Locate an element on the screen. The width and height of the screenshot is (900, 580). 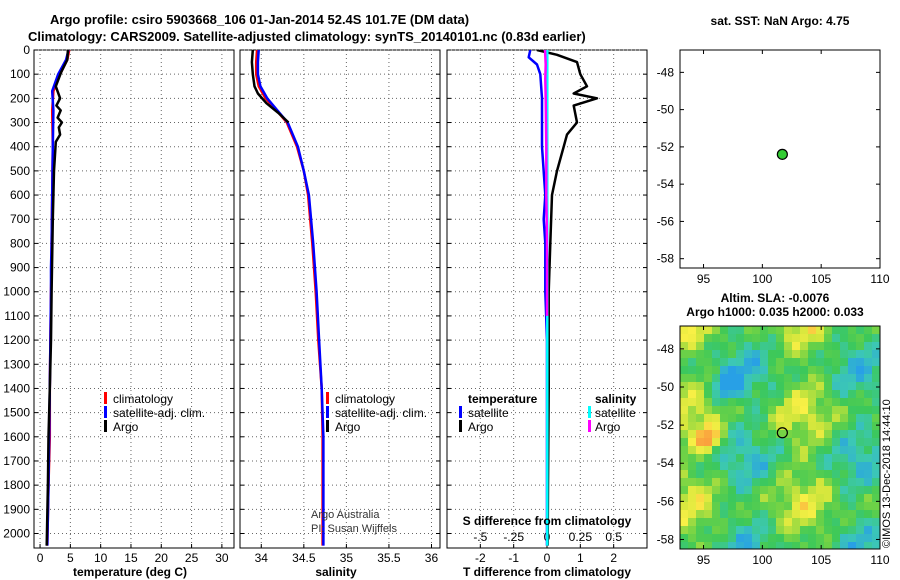
t-difference-xlabel: T difference from climatology is located at coordinates (547, 572).